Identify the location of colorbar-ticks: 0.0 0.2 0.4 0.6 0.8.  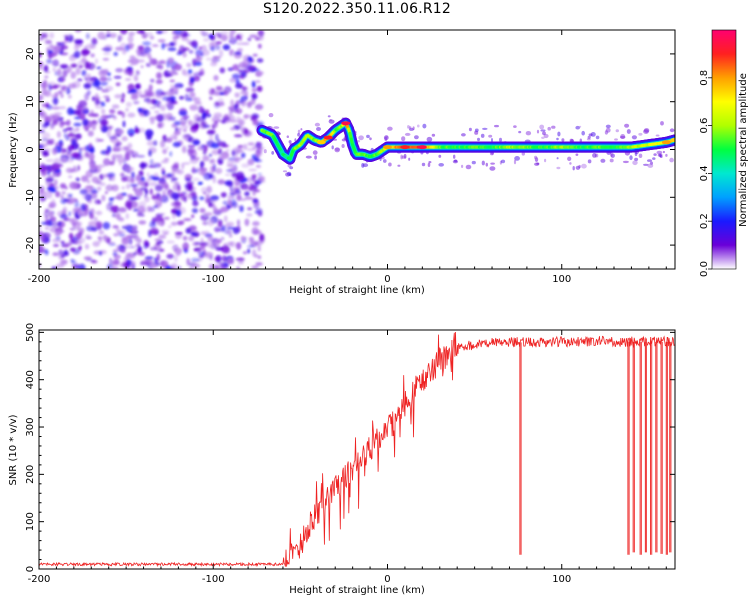
(705, 173).